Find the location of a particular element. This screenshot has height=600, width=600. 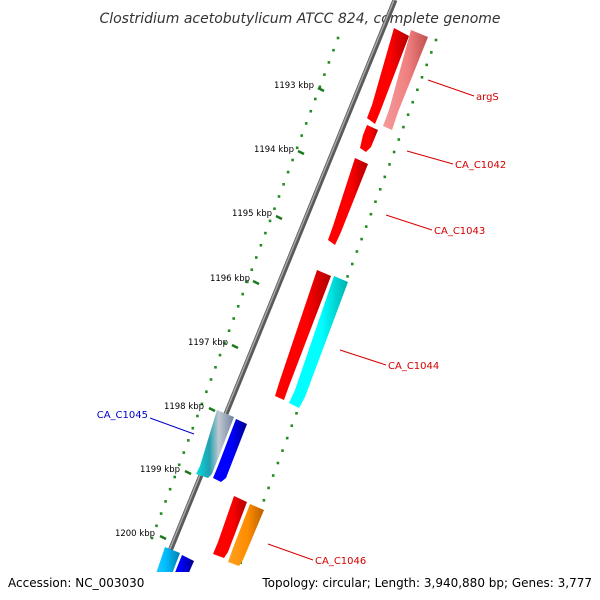

leader-line-argS is located at coordinates (451, 88).